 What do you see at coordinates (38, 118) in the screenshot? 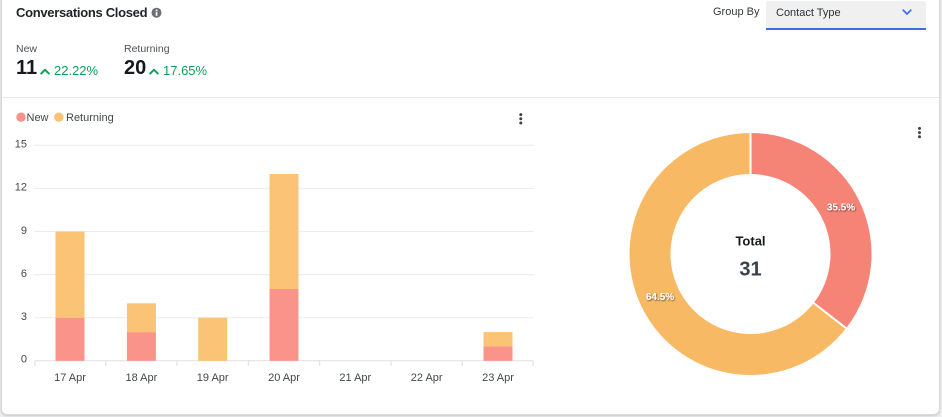
I see `svg-text: New` at bounding box center [38, 118].